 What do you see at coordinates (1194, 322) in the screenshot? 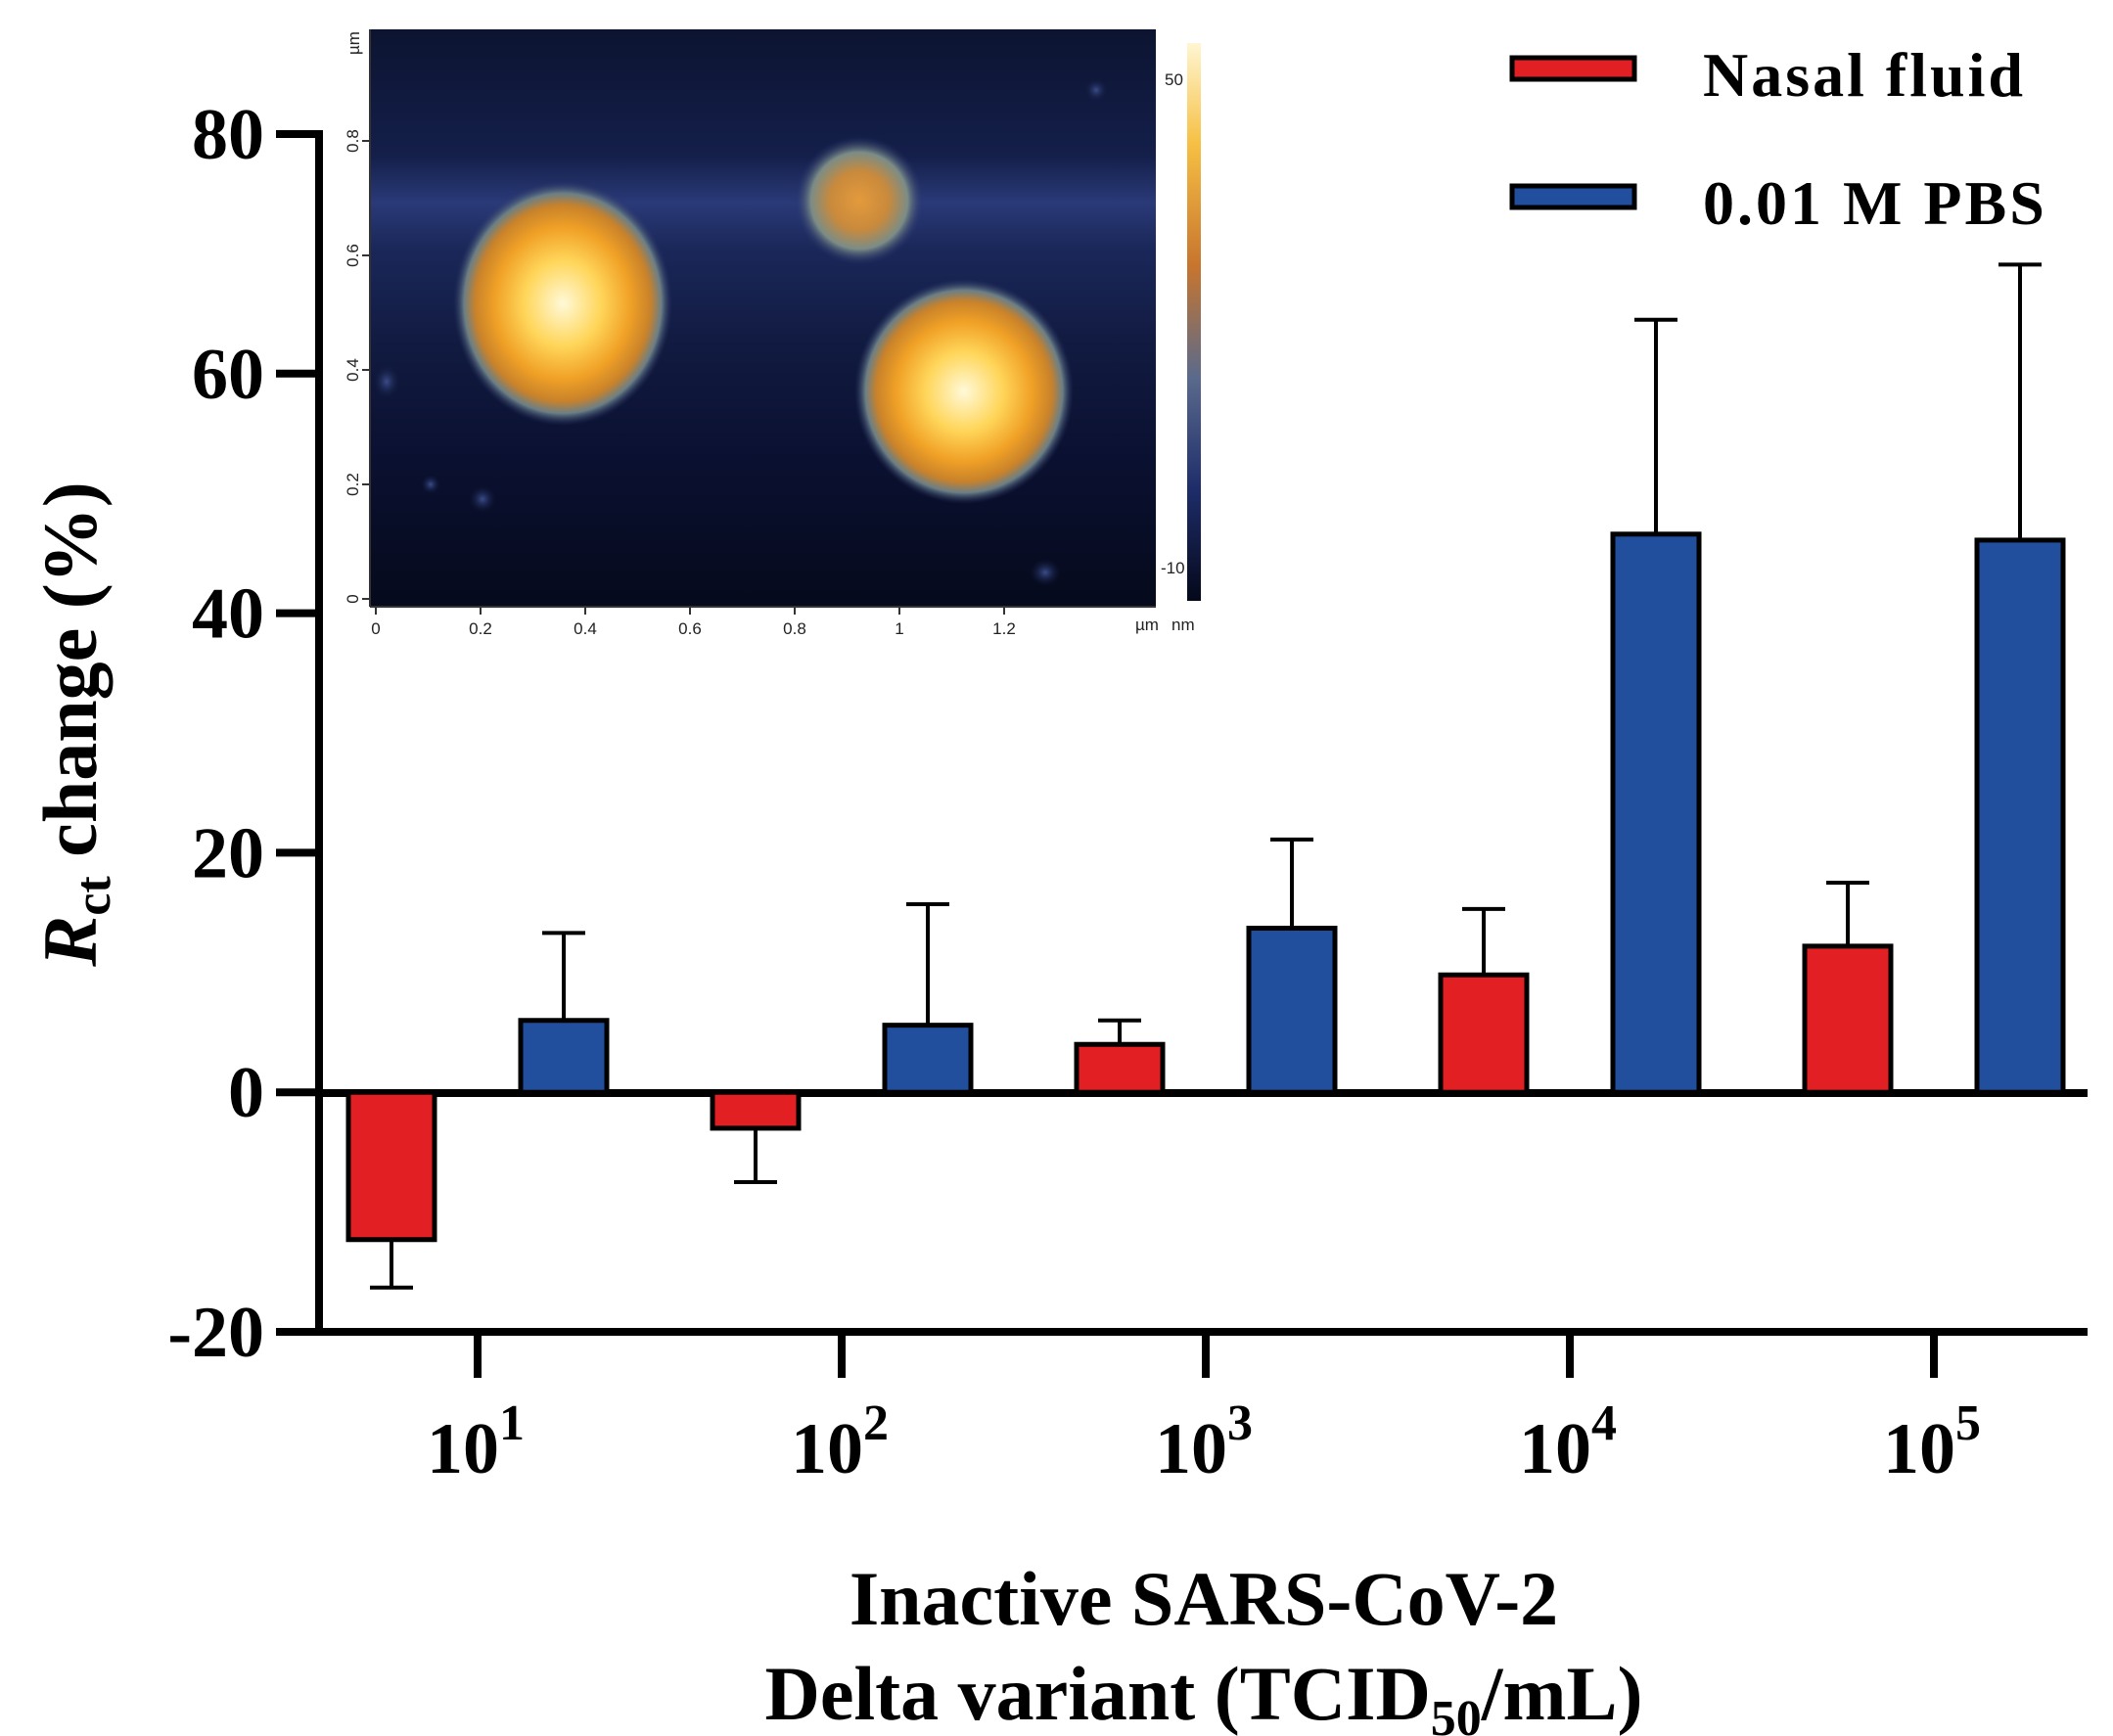
I see `afm-colorbar` at bounding box center [1194, 322].